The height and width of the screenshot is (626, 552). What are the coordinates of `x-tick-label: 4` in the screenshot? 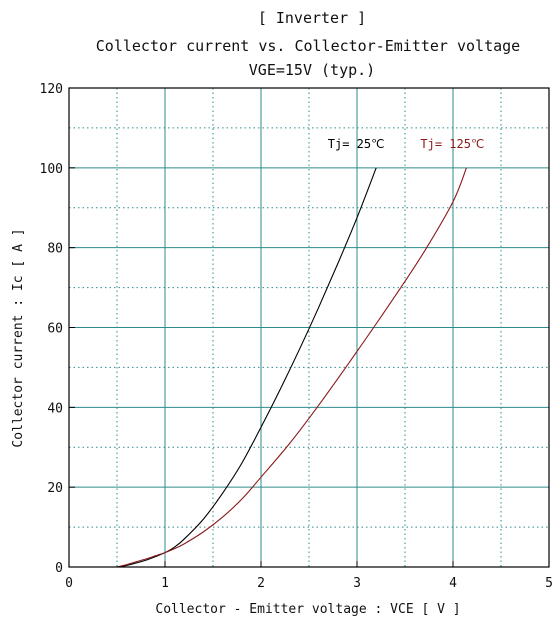 It's located at (453, 583).